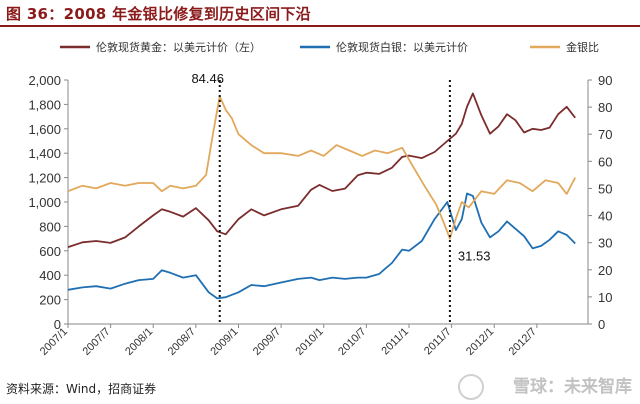 Image resolution: width=640 pixels, height=404 pixels. What do you see at coordinates (471, 387) in the screenshot?
I see `watermark-logo-icon` at bounding box center [471, 387].